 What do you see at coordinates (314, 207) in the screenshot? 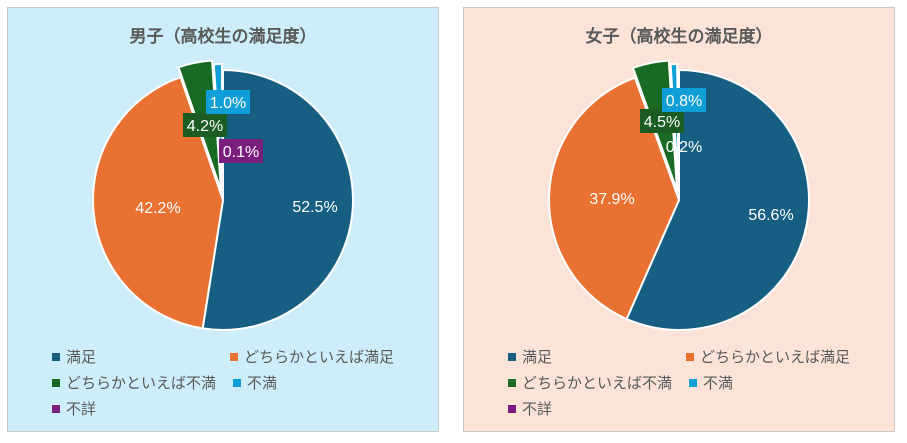
I see `data-label: 52.5%` at bounding box center [314, 207].